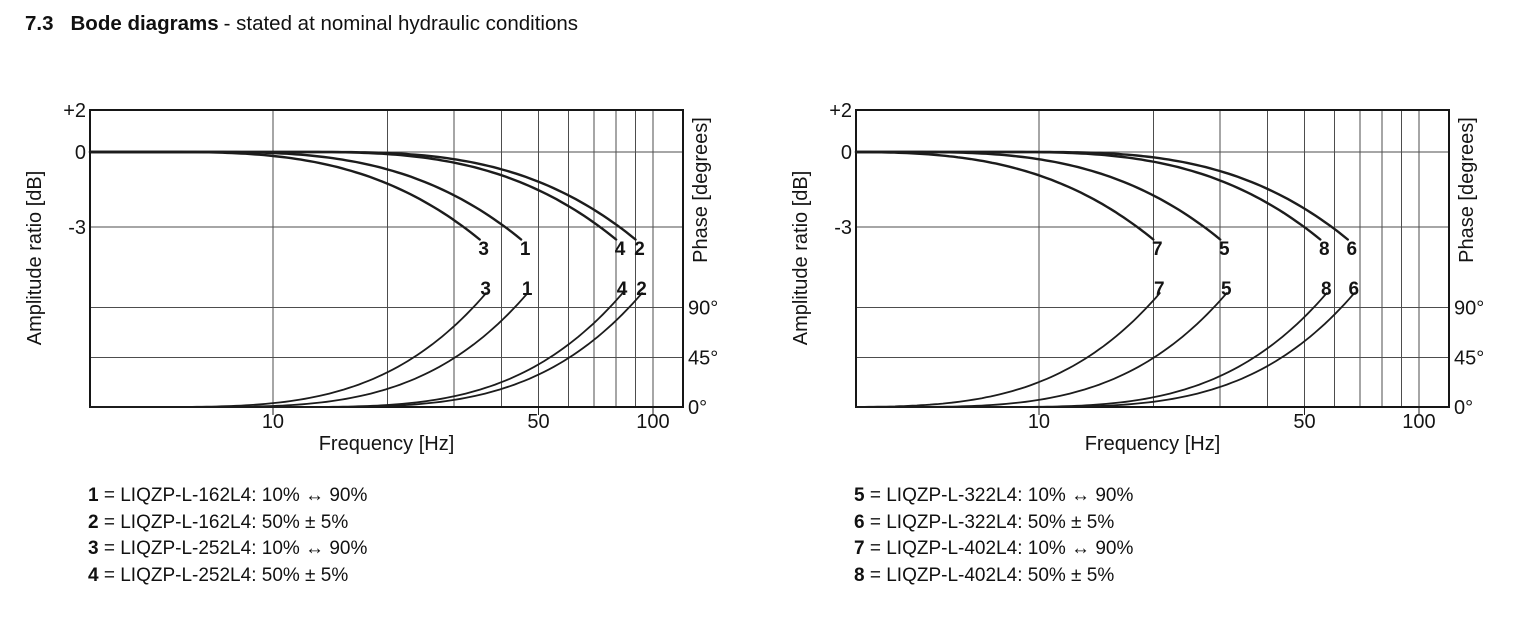 This screenshot has height=641, width=1540. Describe the element at coordinates (620, 249) in the screenshot. I see `amplitude-curve-label-4: 4` at that location.